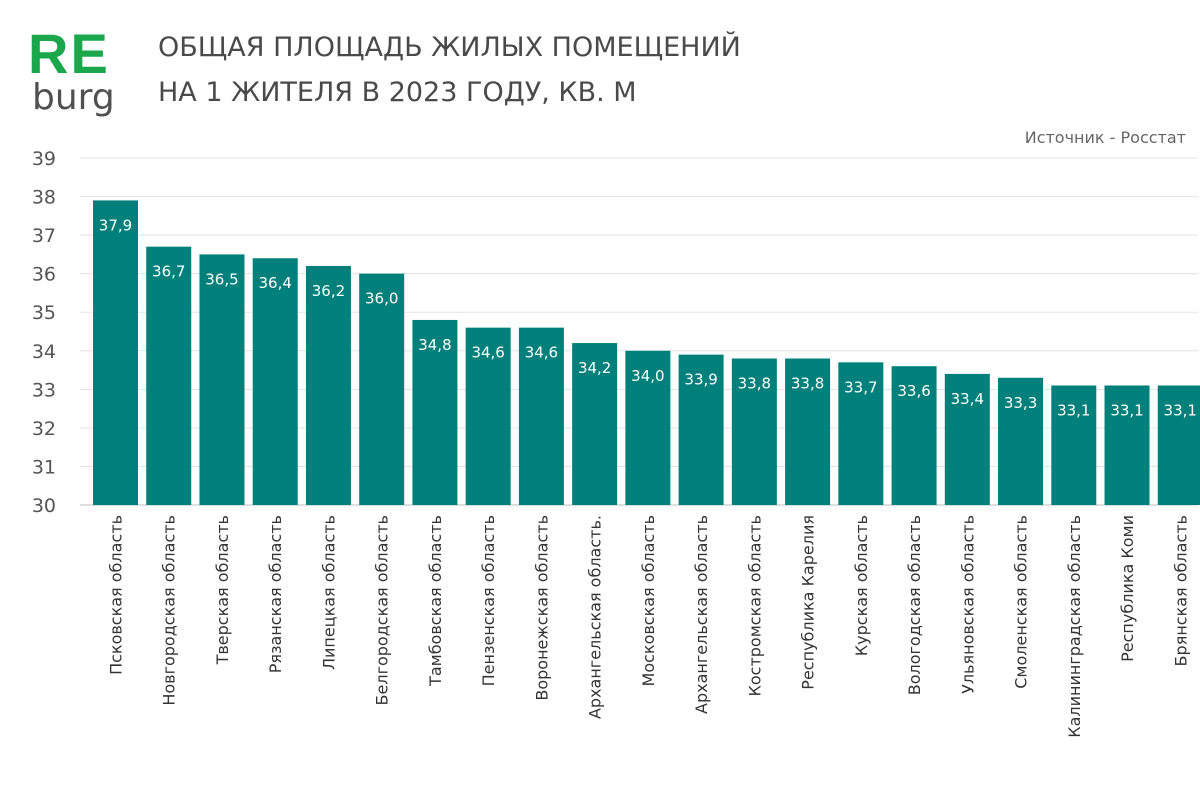 The height and width of the screenshot is (811, 1200). I want to click on x-tick-label: Белгородская область, so click(382, 610).